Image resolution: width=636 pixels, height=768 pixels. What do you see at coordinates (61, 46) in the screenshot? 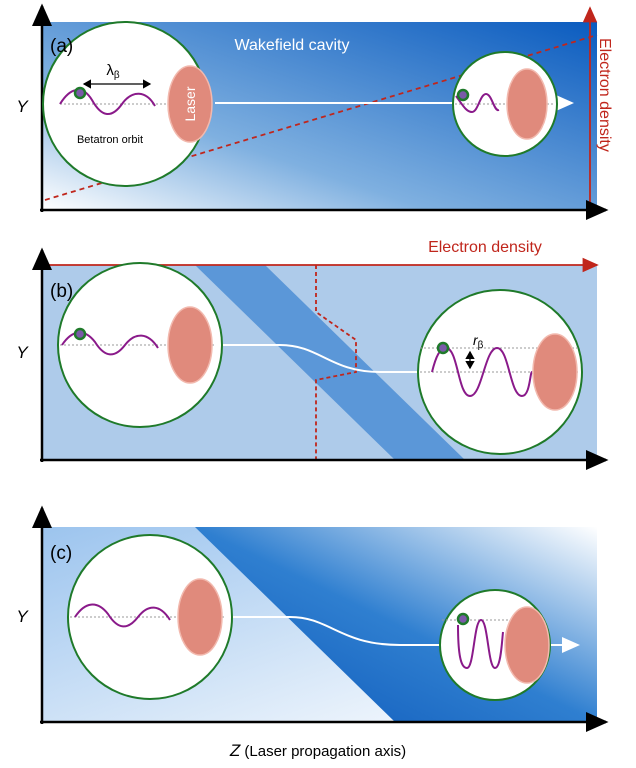
I see `panel-label: (a)` at bounding box center [61, 46].